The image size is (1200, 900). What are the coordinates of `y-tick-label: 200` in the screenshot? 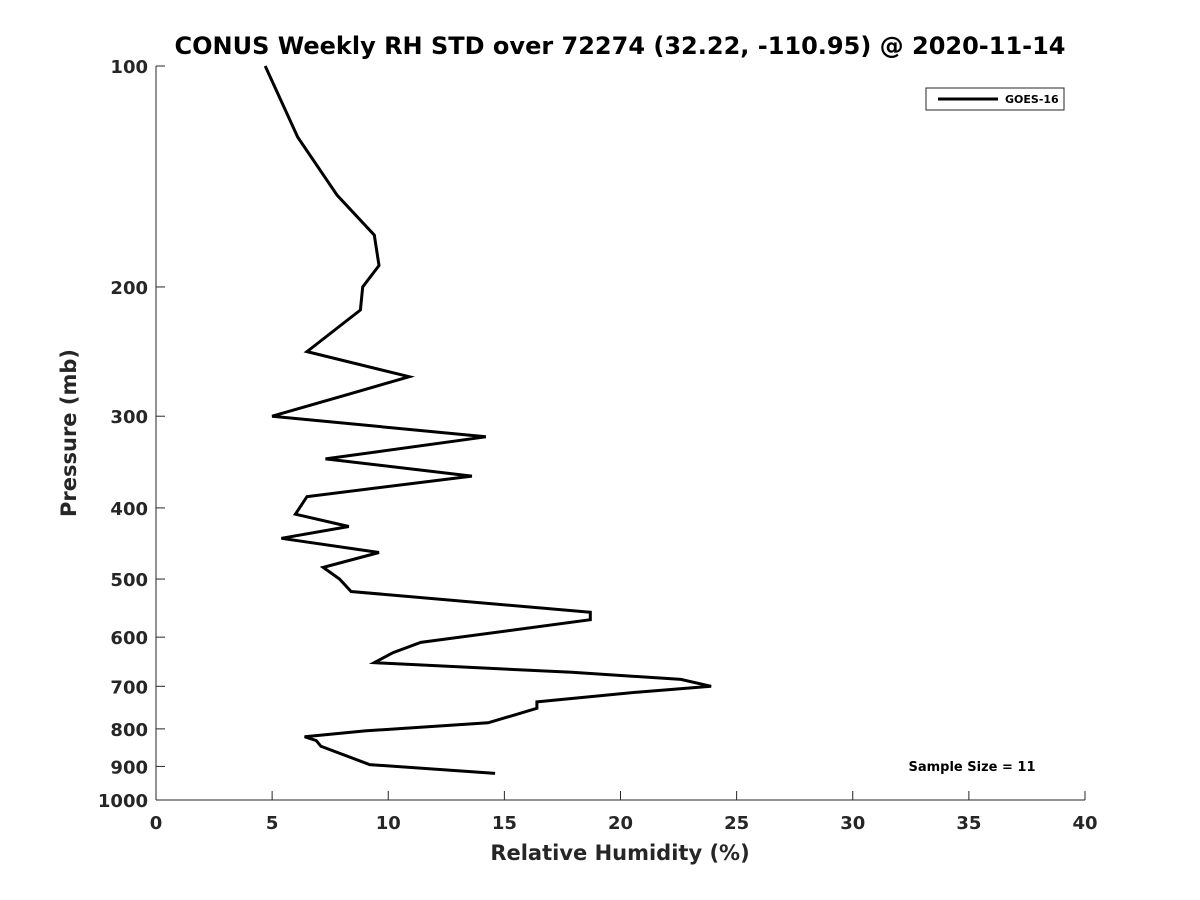 It's located at (129, 288).